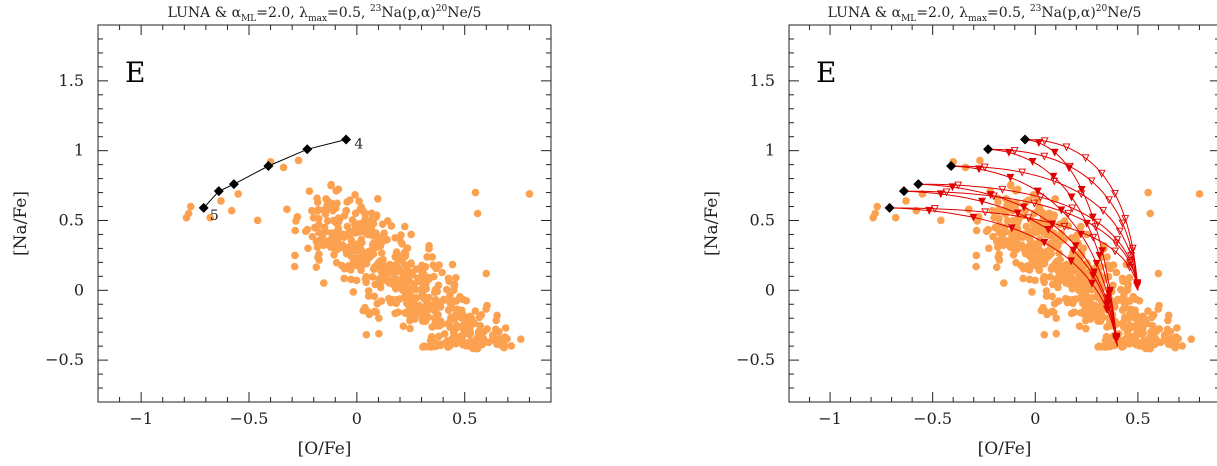 This screenshot has height=466, width=1217. Describe the element at coordinates (79, 150) in the screenshot. I see `y-tick-label: 1` at that location.